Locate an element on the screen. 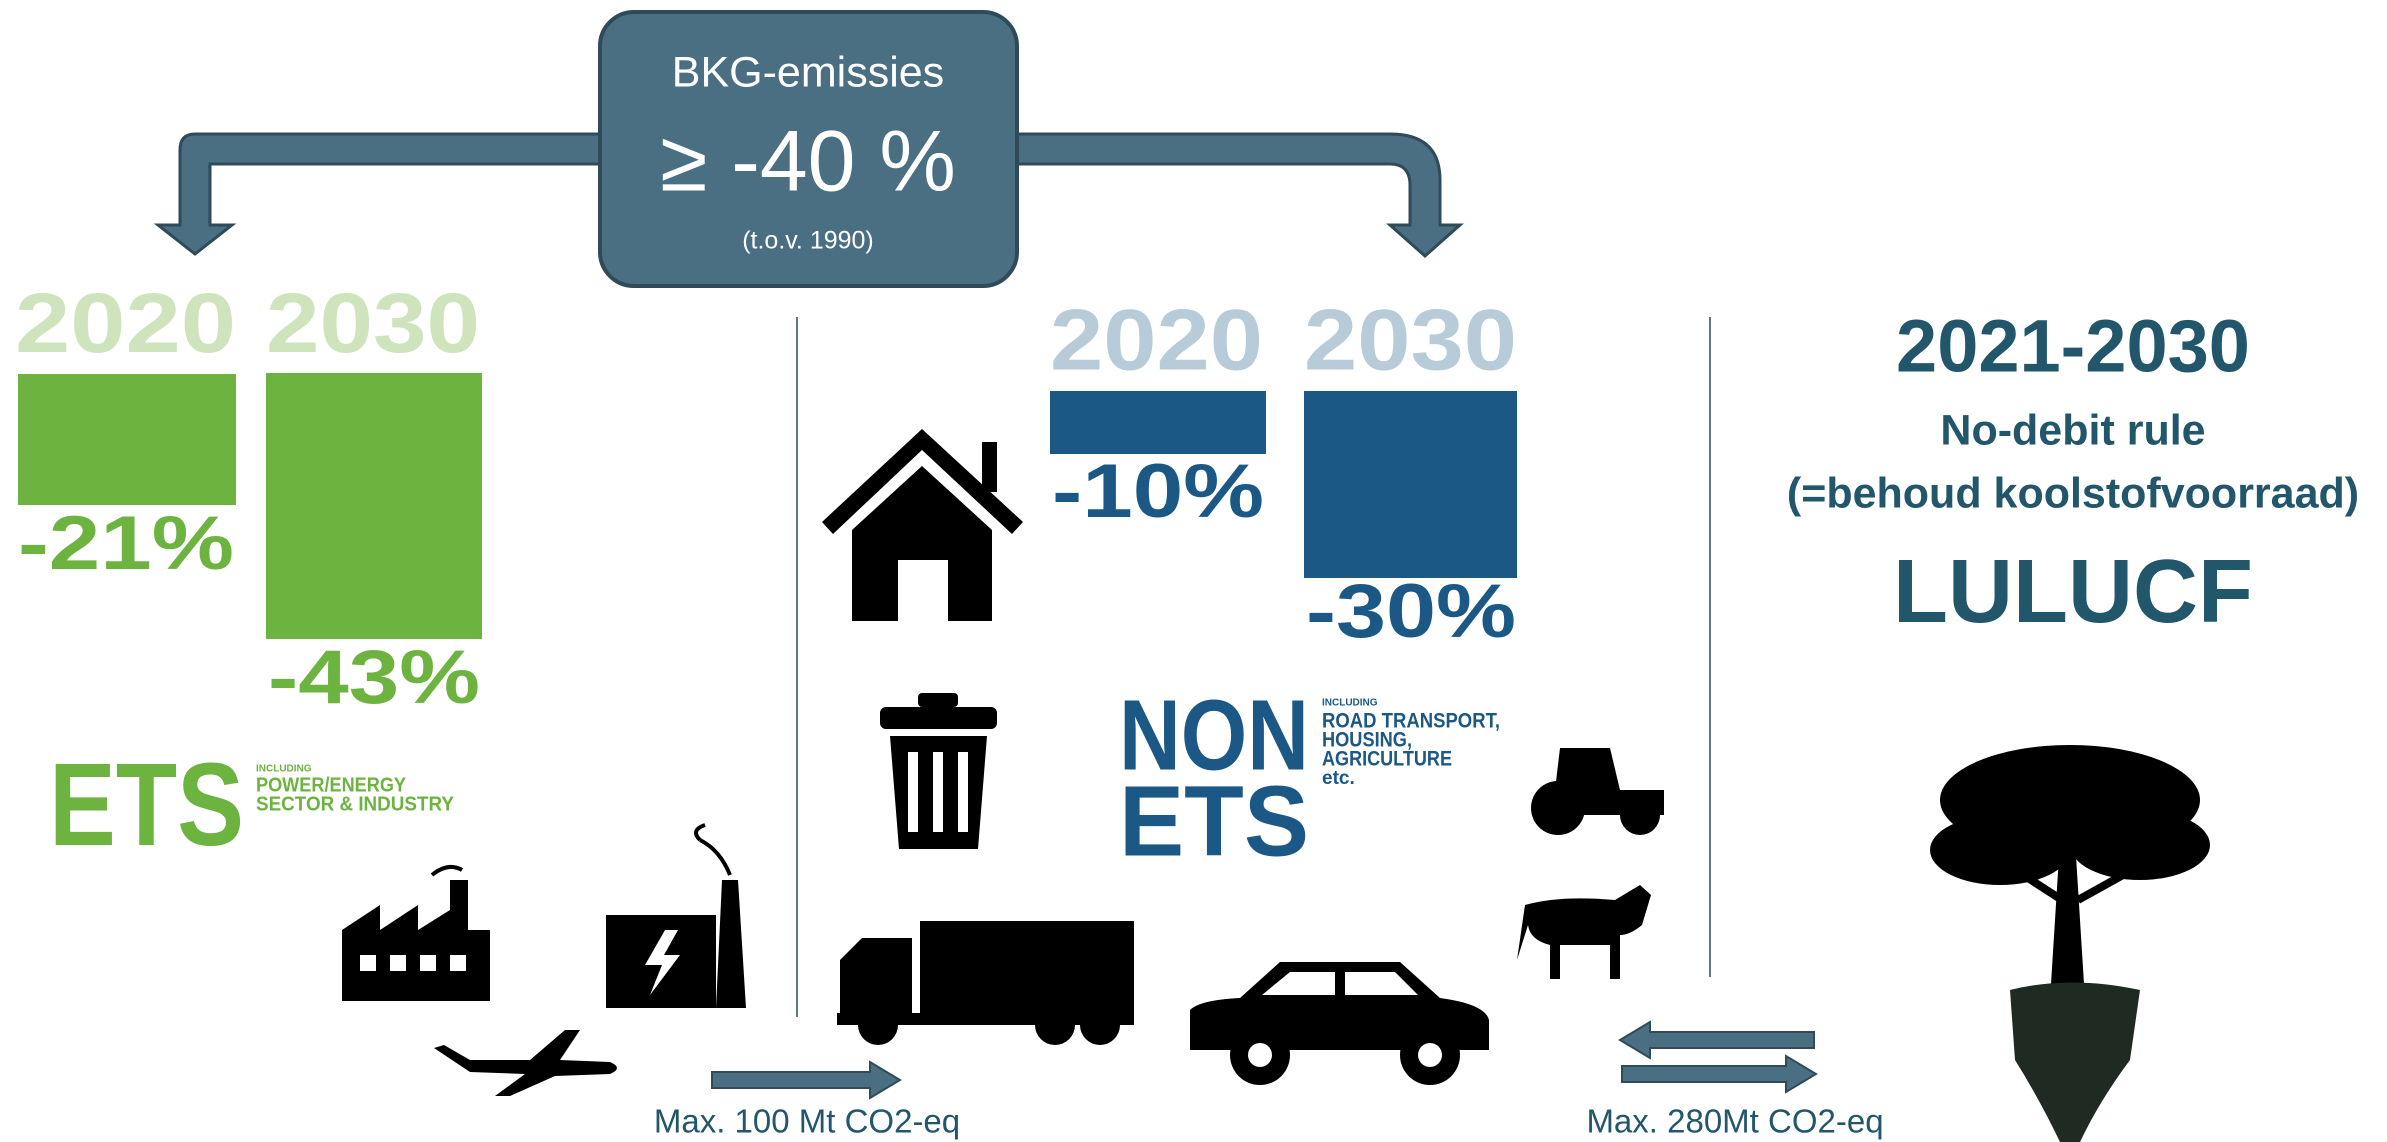  trash-slots is located at coordinates (938, 792).